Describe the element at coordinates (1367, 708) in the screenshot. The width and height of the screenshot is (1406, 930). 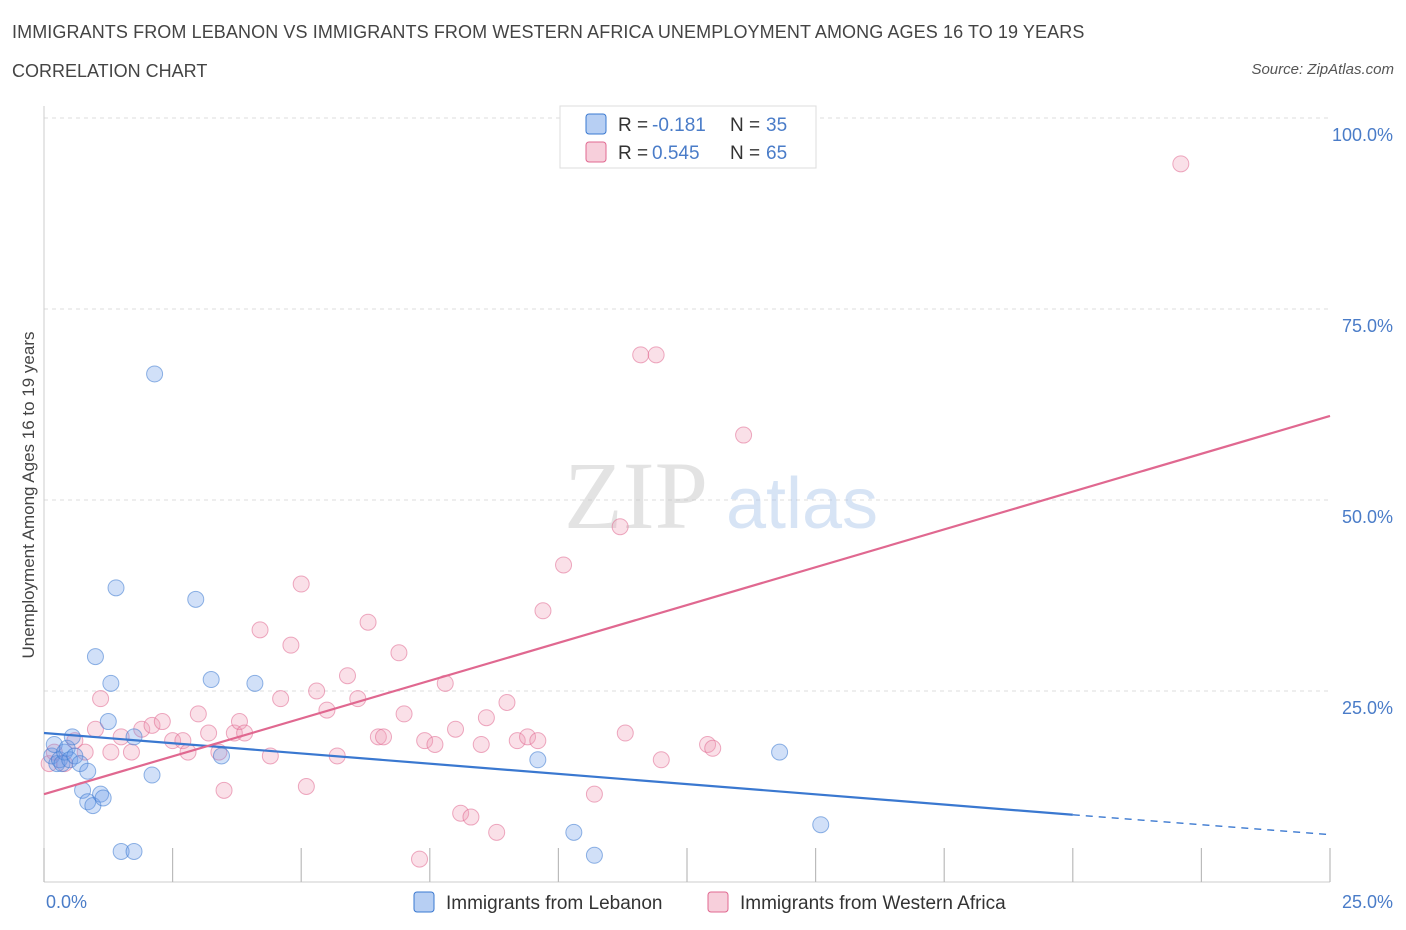
I see `y-tick-label: 25.0%` at that location.